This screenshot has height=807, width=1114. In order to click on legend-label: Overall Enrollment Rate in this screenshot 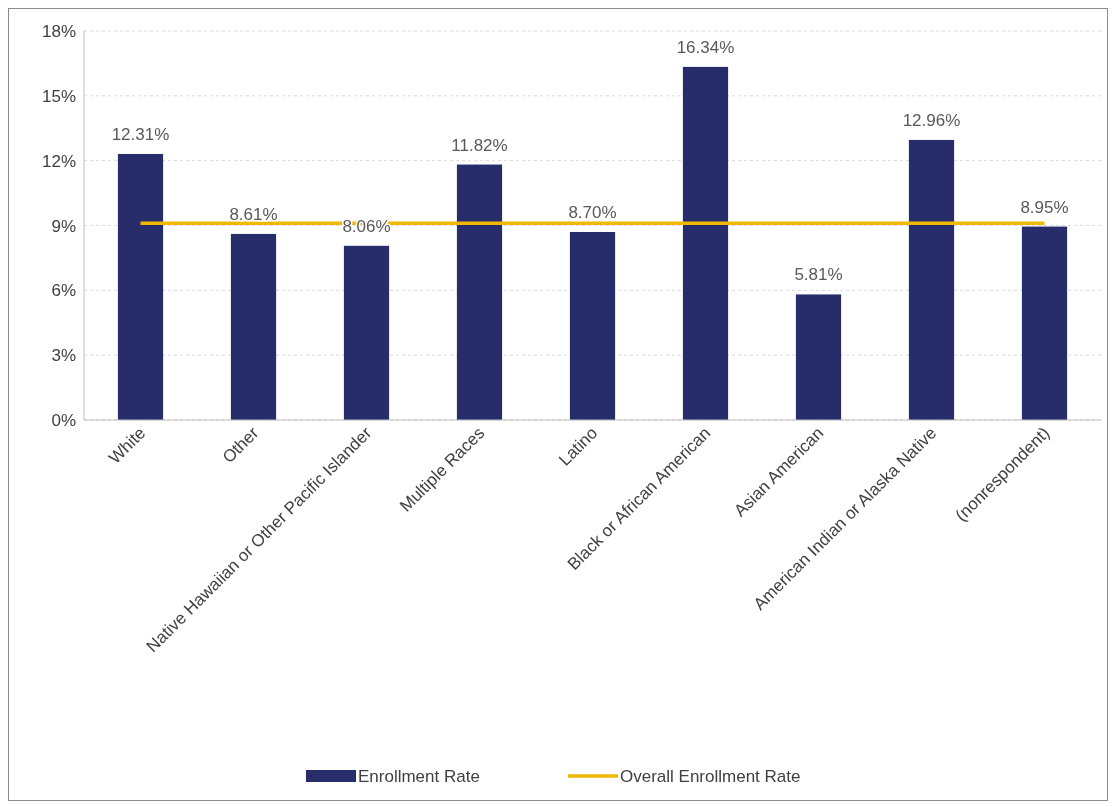, I will do `click(710, 776)`.